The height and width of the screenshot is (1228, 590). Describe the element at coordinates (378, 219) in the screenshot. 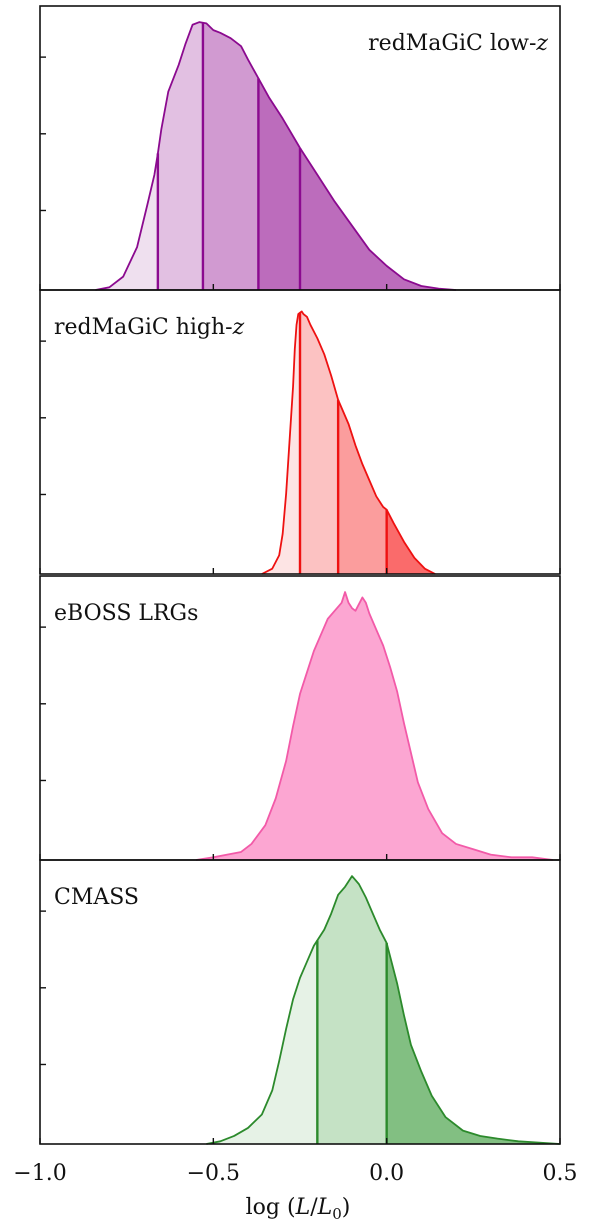

I see `redmagic-low-z-bin-5-fill` at that location.